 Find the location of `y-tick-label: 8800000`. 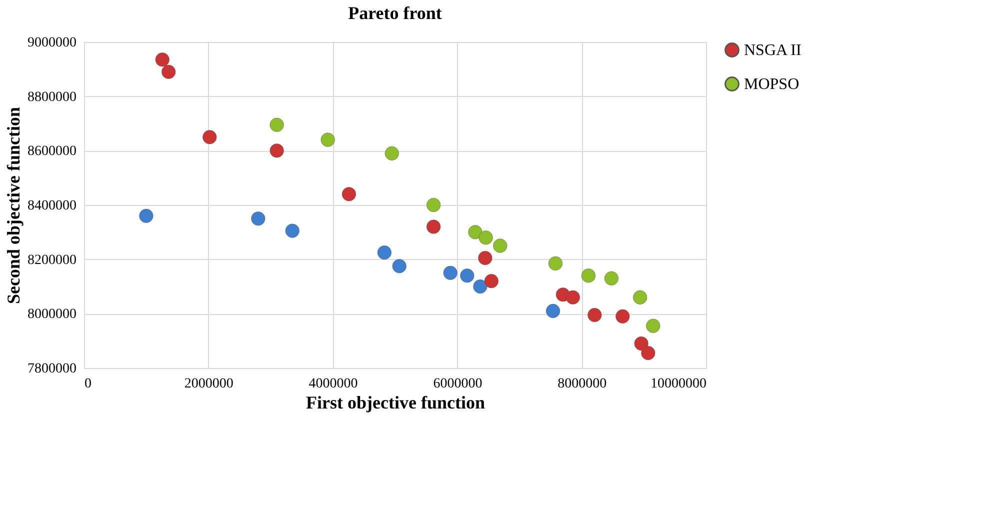

y-tick-label: 8800000 is located at coordinates (52, 97).